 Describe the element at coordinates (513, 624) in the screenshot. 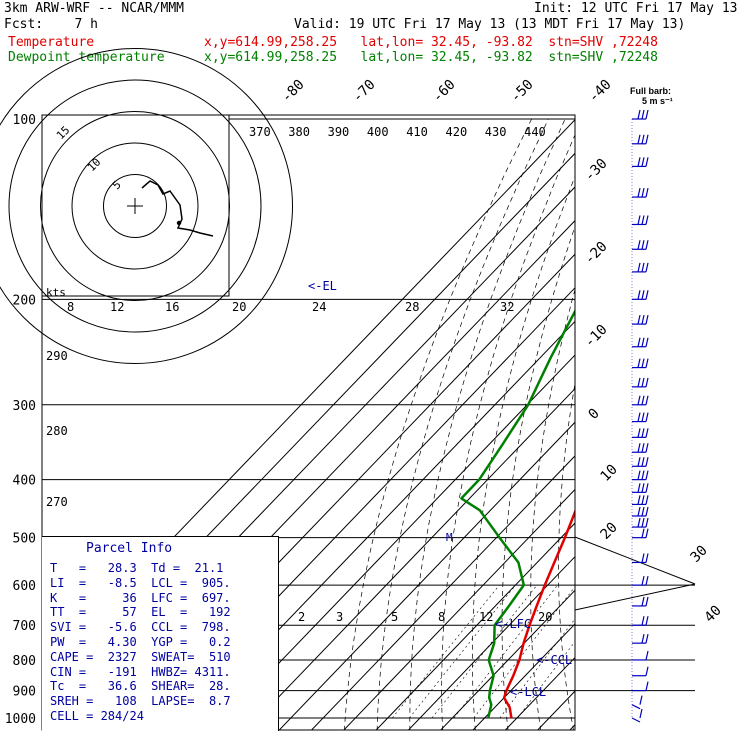

I see `lfc-marker: <-LFC` at that location.